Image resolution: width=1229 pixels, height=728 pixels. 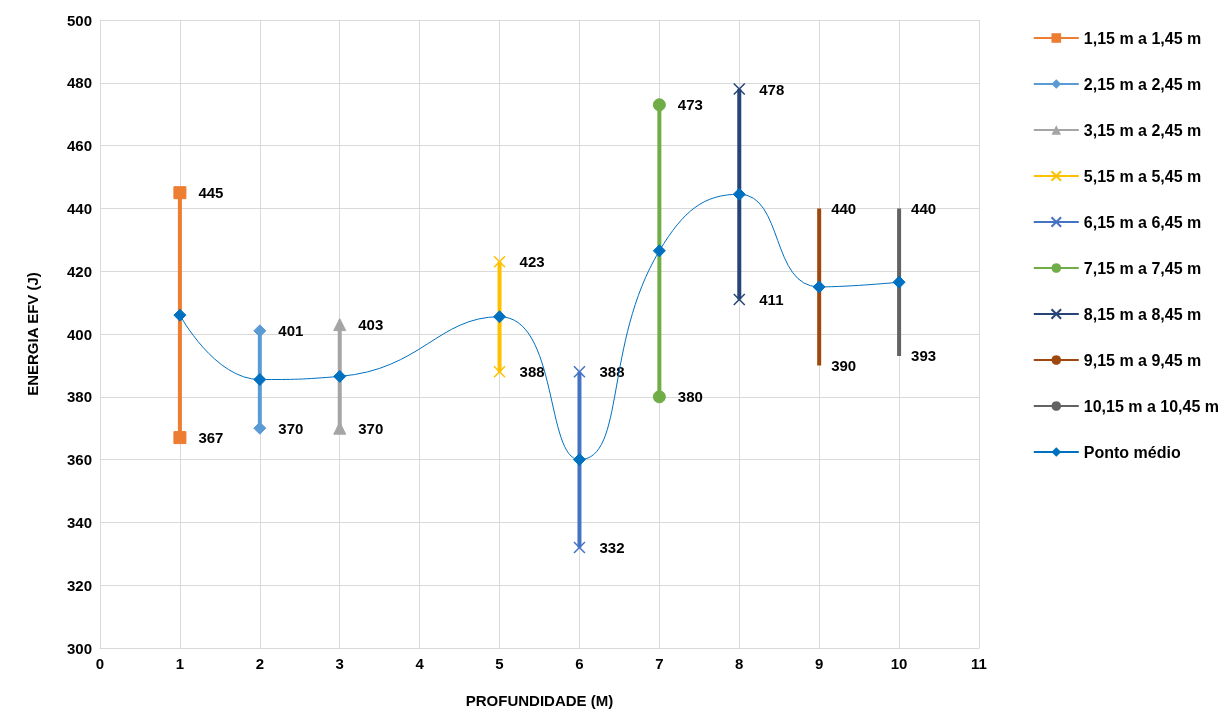 What do you see at coordinates (772, 89) in the screenshot?
I see `data-label: 478` at bounding box center [772, 89].